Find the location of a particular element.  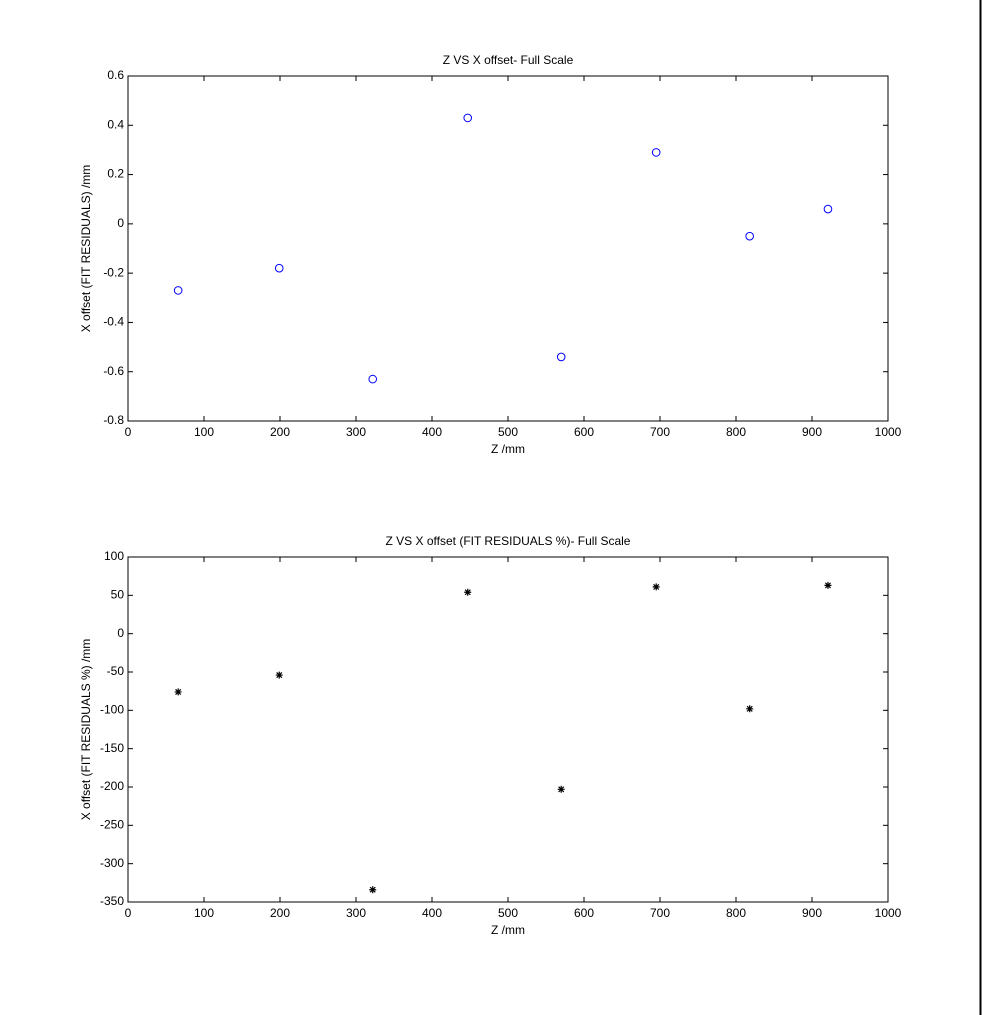

y-tick-label: -0.8 is located at coordinates (113, 420).